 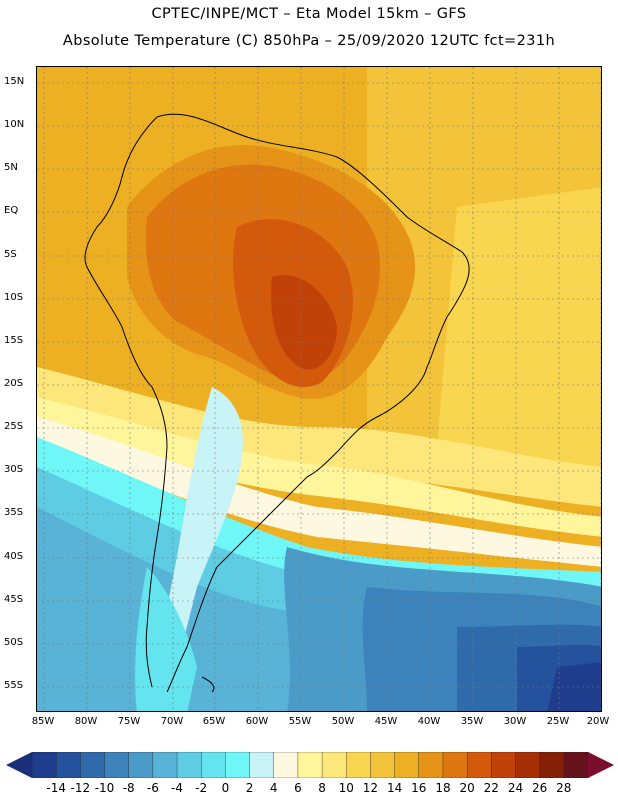 I want to click on colorbar-tick-label: -10, so click(x=104, y=788).